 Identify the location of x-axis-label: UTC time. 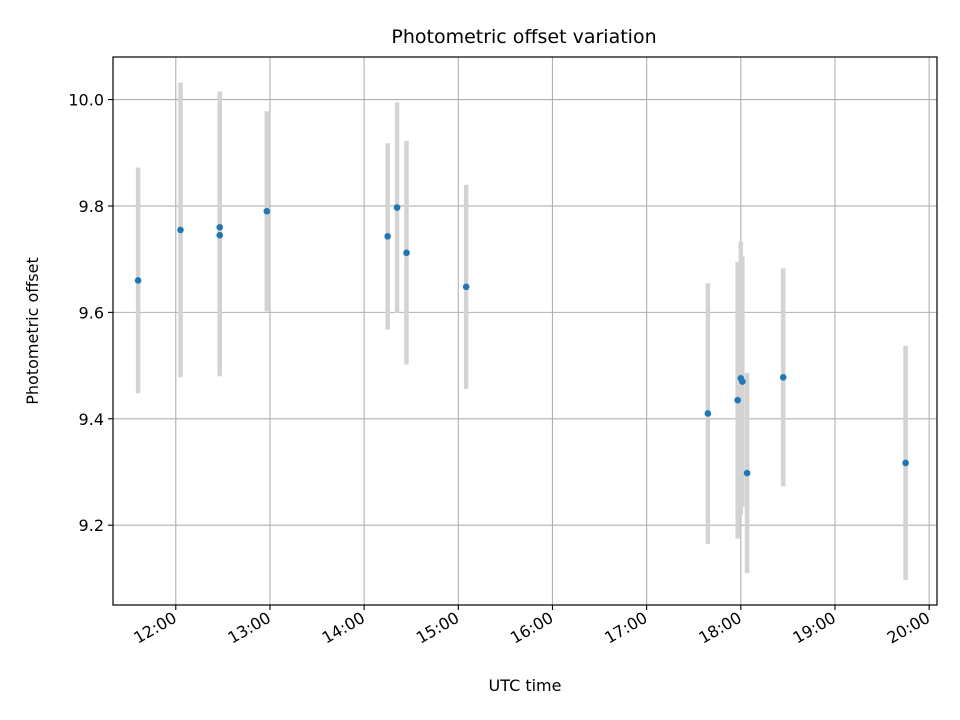
(525, 685).